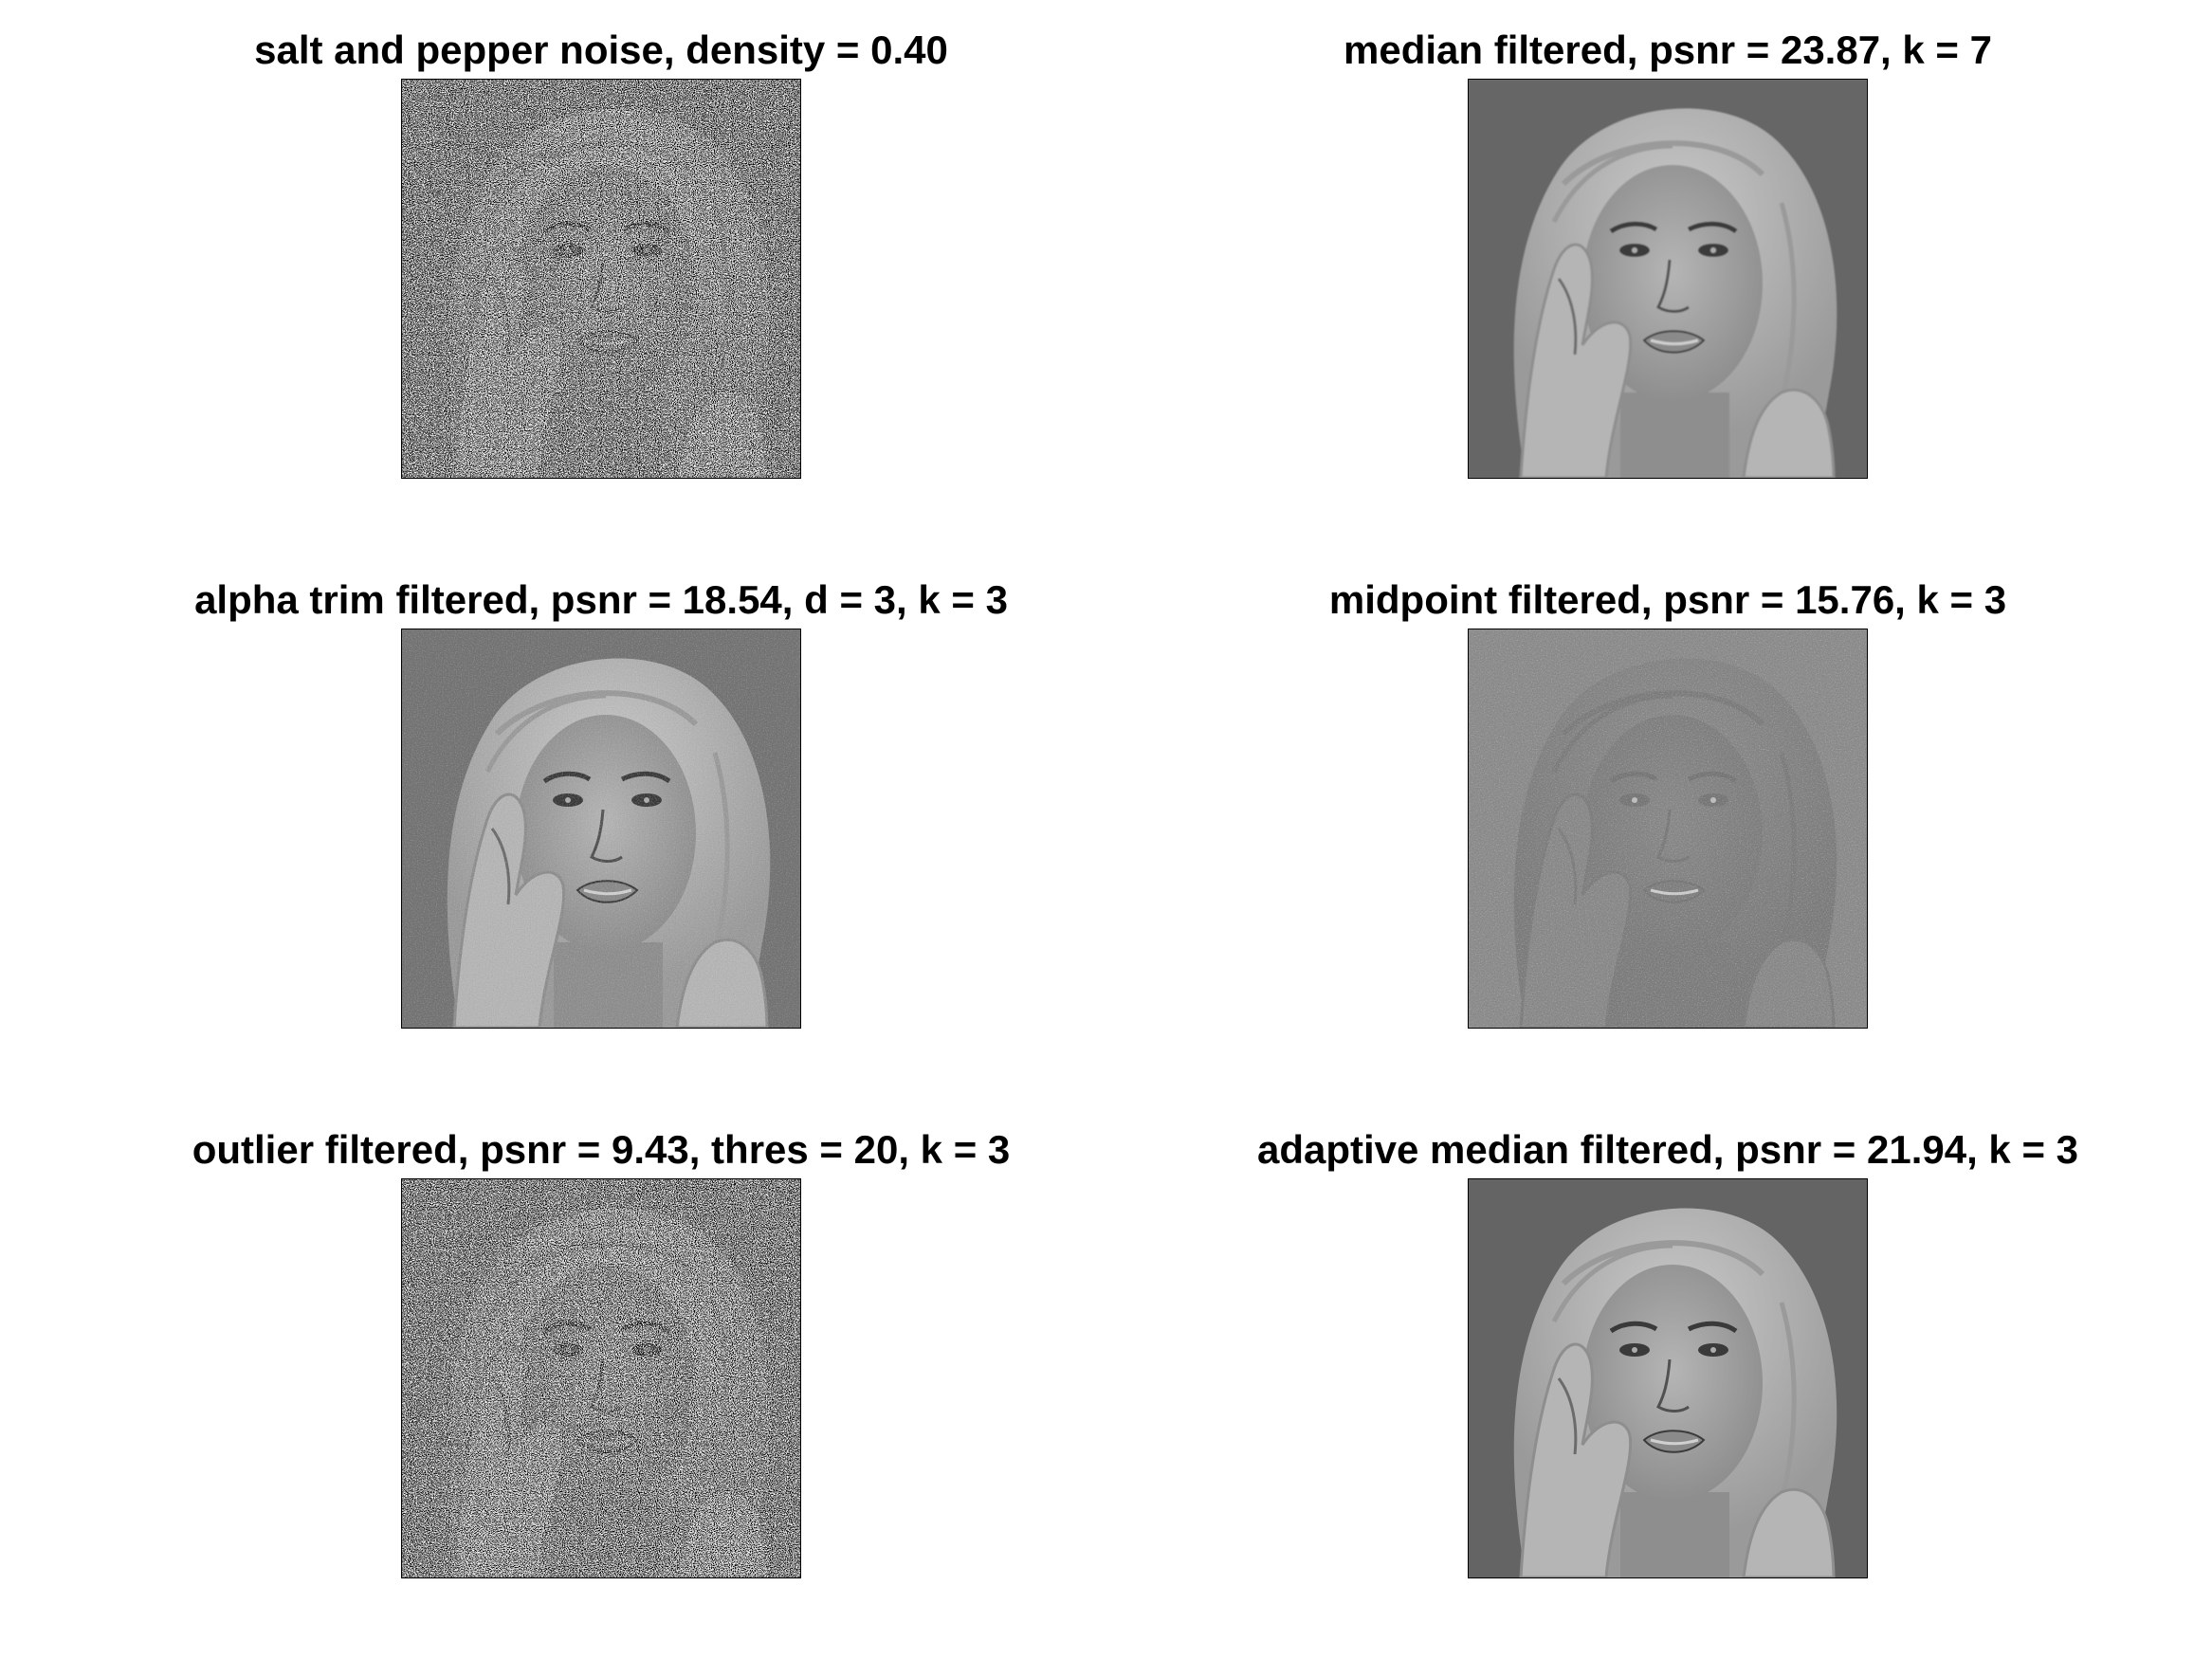  What do you see at coordinates (601, 279) in the screenshot?
I see `noisy-portrait-image` at bounding box center [601, 279].